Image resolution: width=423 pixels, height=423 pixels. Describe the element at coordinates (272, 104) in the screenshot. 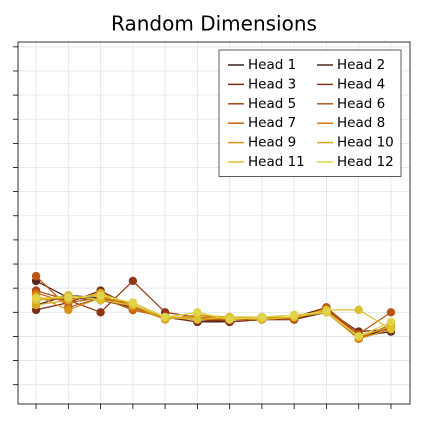

I see `legend-label: Head 5` at that location.